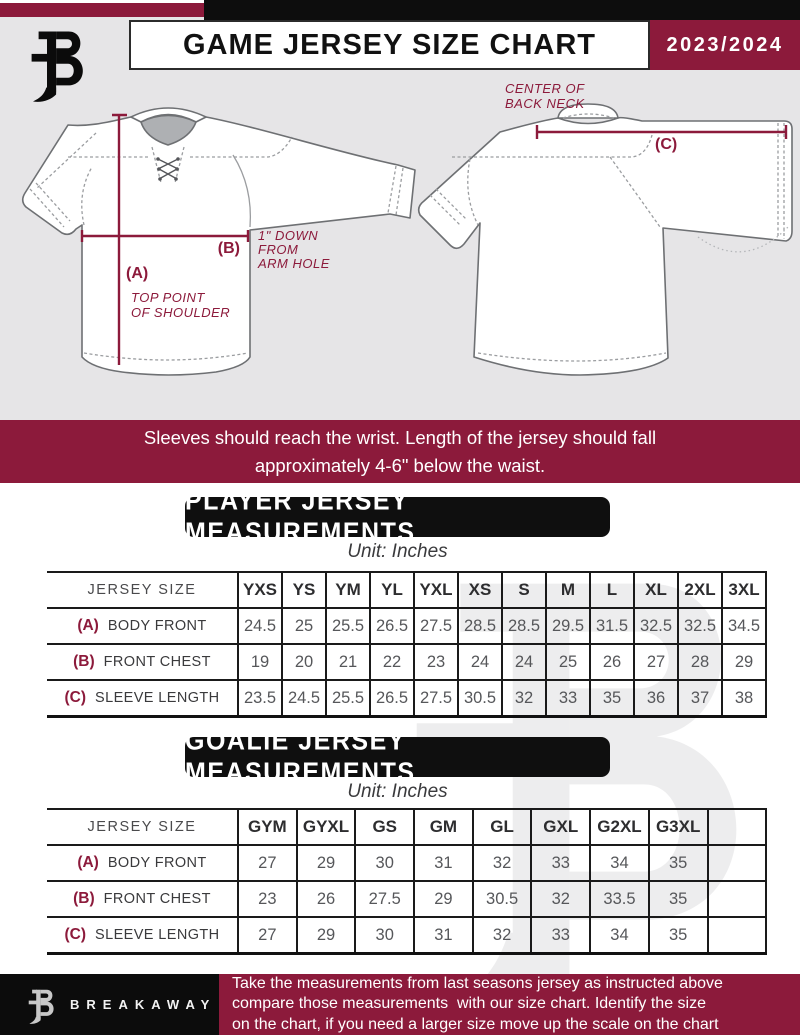 The width and height of the screenshot is (800, 1035). Describe the element at coordinates (744, 698) in the screenshot. I see `size-value-cell: 38` at that location.